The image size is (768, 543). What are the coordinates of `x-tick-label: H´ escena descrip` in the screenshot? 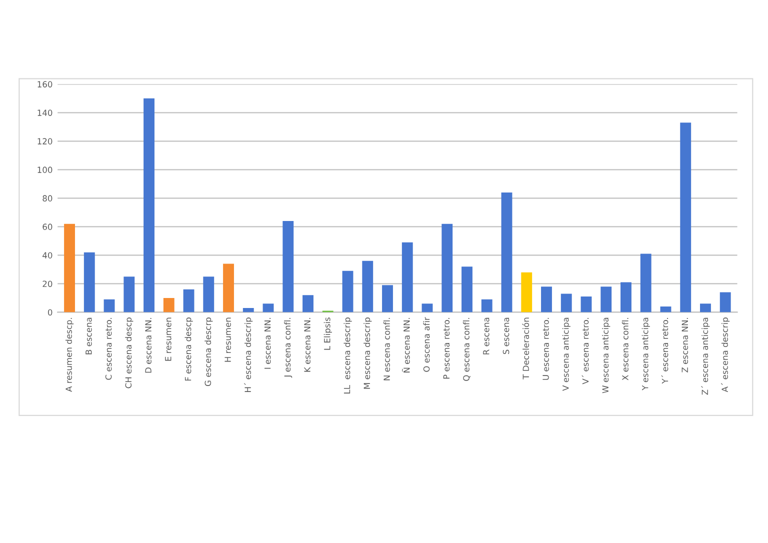 It's located at (248, 355).